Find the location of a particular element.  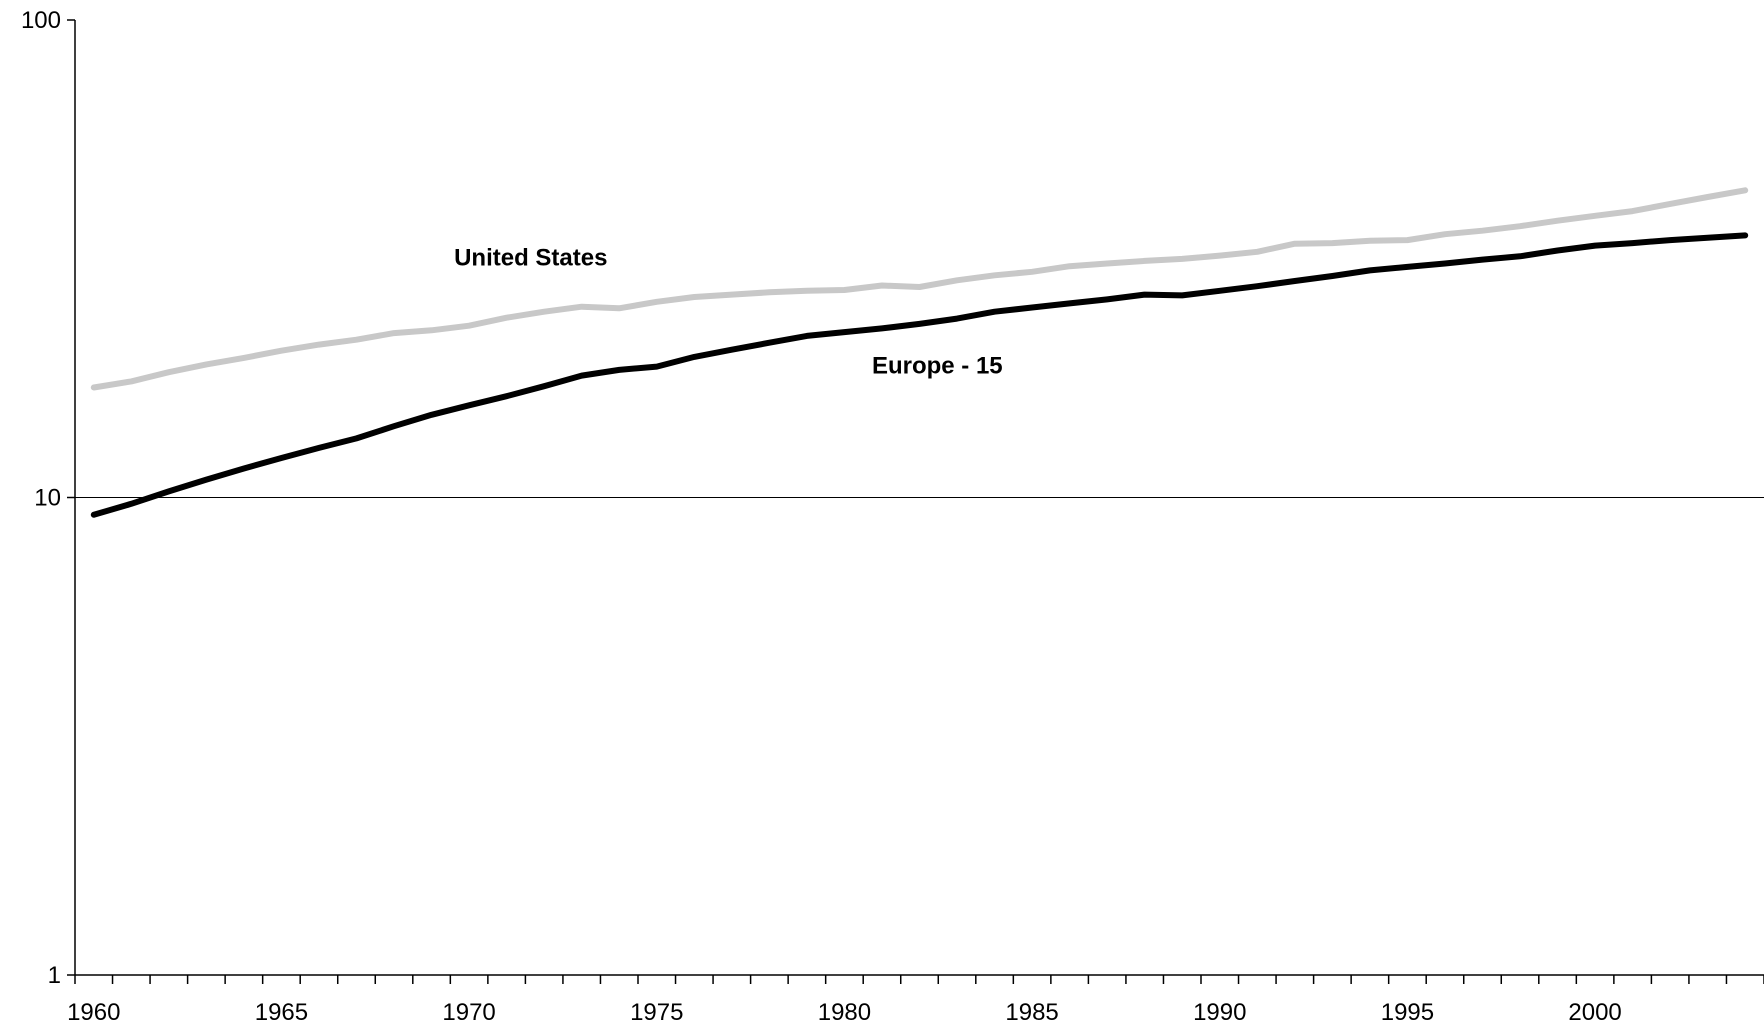

y-tick-label: 100 is located at coordinates (41, 20).